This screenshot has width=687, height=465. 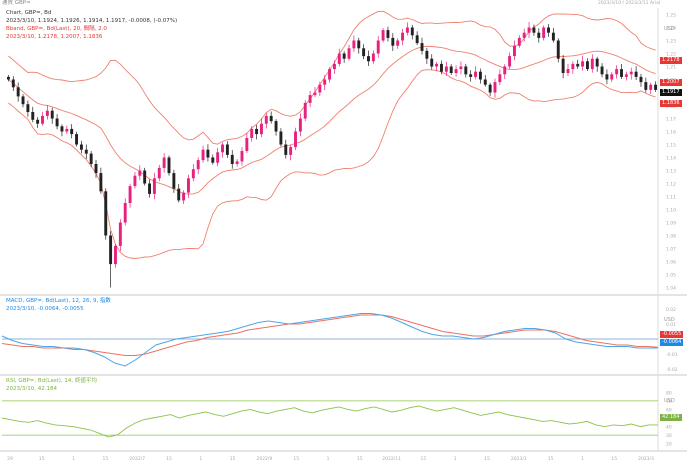 What do you see at coordinates (671, 198) in the screenshot?
I see `price-tick-label: 1.11` at bounding box center [671, 198].